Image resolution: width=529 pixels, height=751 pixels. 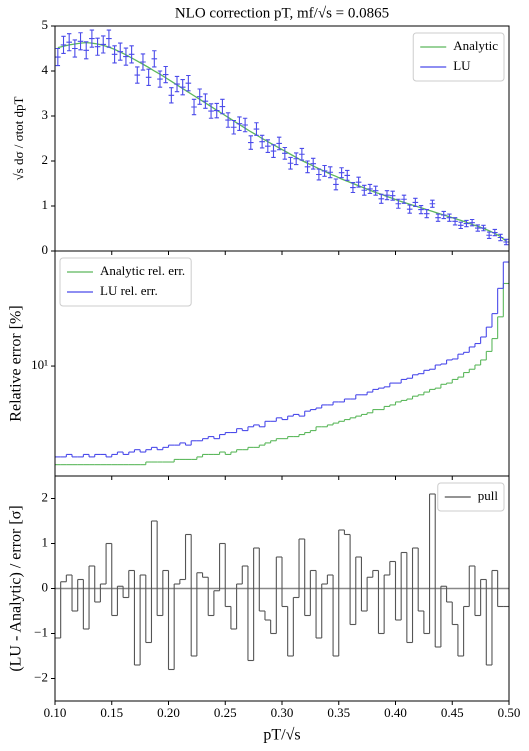 I want to click on legend-label: pull, so click(x=488, y=495).